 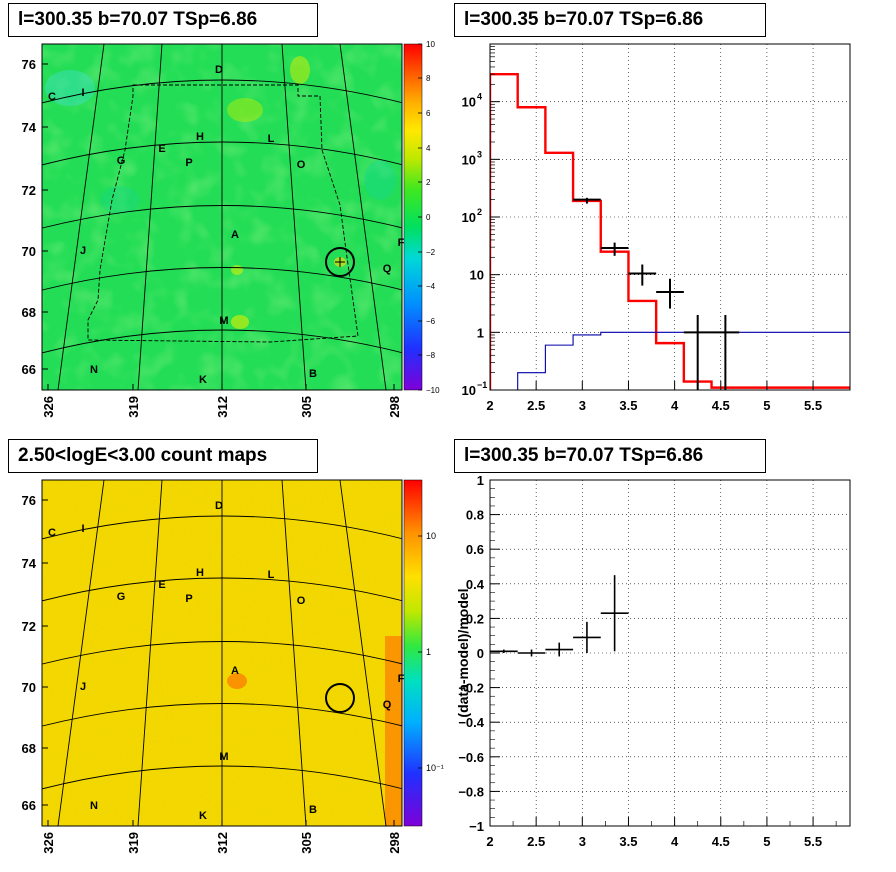 What do you see at coordinates (301, 601) in the screenshot?
I see `source-label: O` at bounding box center [301, 601].